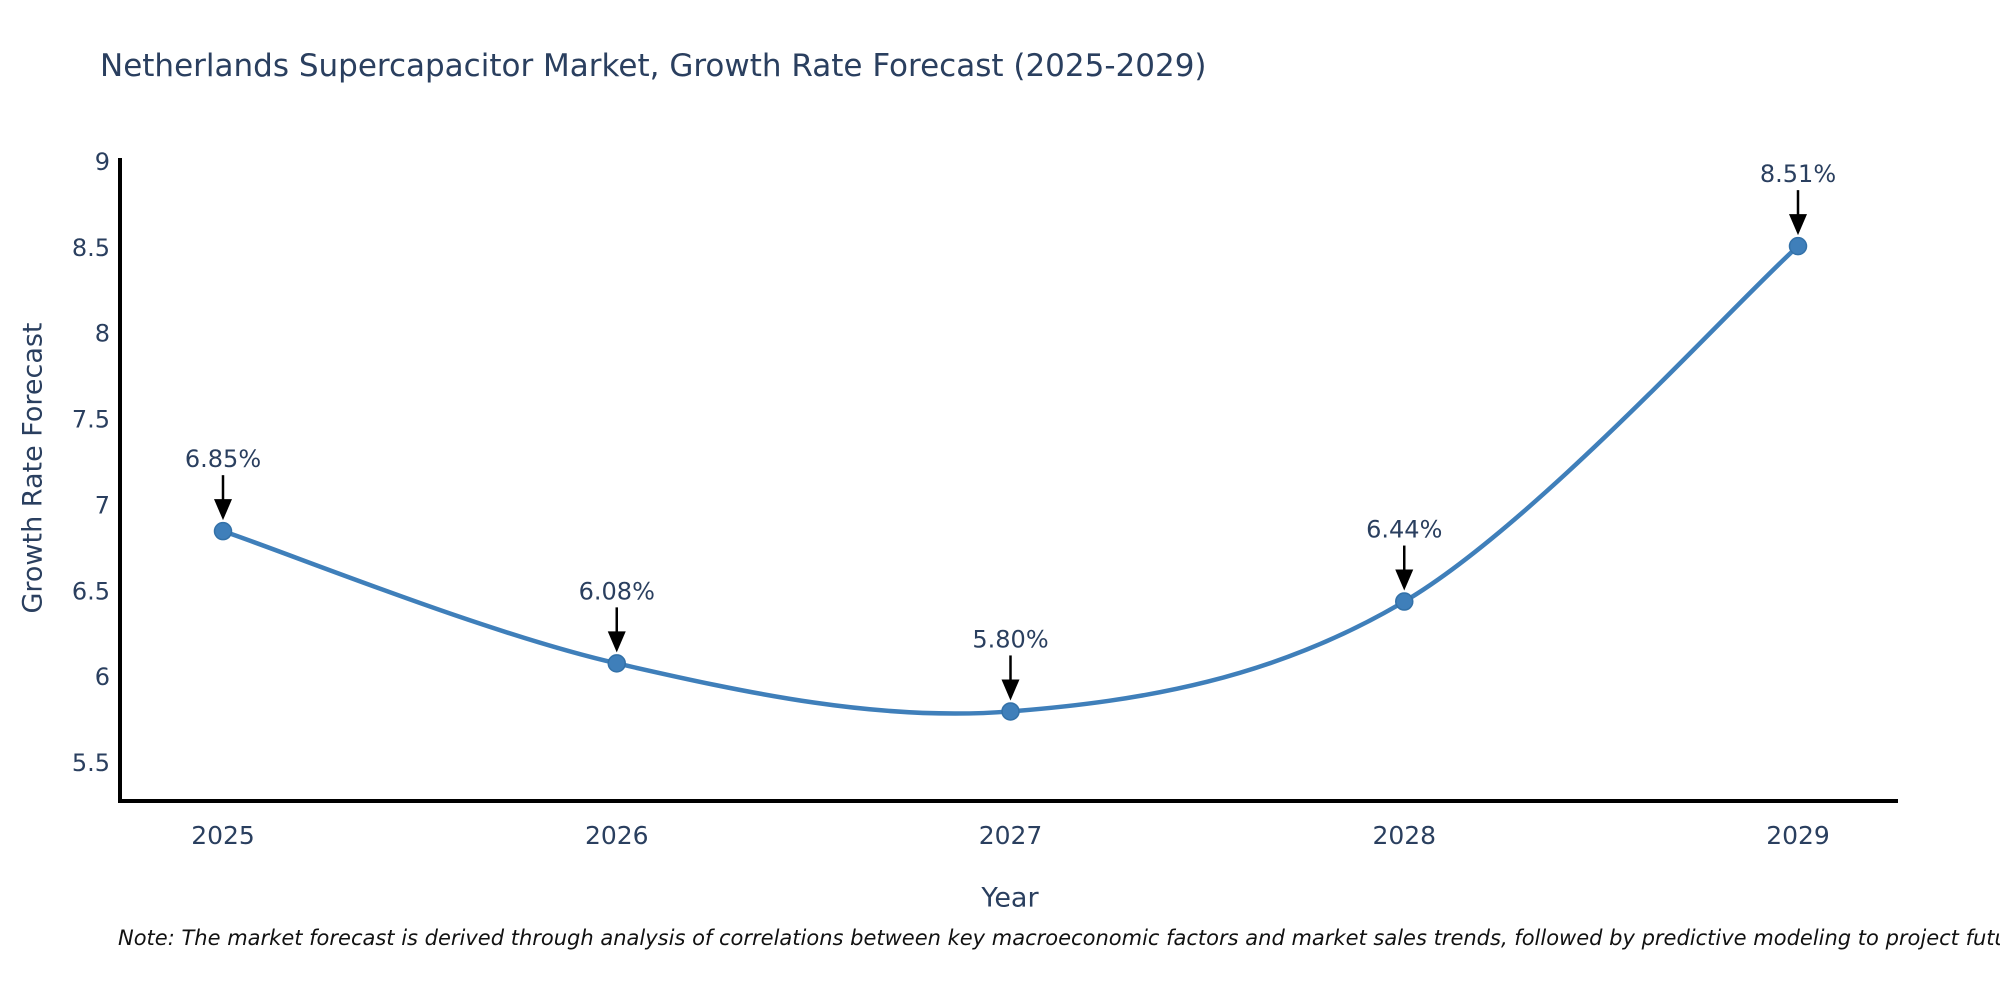 The width and height of the screenshot is (2000, 1000). I want to click on y-tick-label: 8, so click(102, 334).